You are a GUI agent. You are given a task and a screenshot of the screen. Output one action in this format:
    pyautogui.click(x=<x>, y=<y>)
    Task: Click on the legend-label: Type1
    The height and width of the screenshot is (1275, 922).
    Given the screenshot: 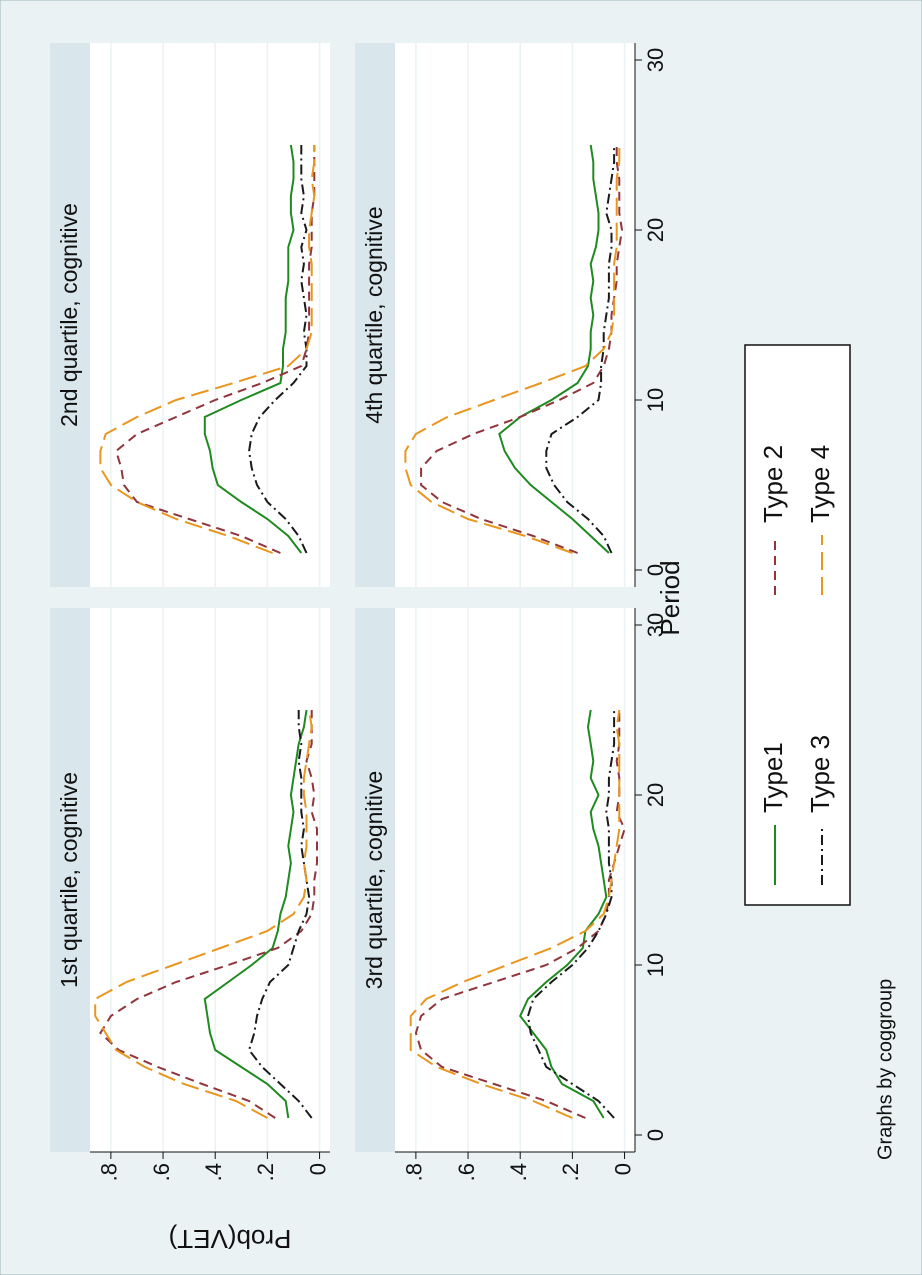 What is the action you would take?
    pyautogui.click(x=773, y=777)
    